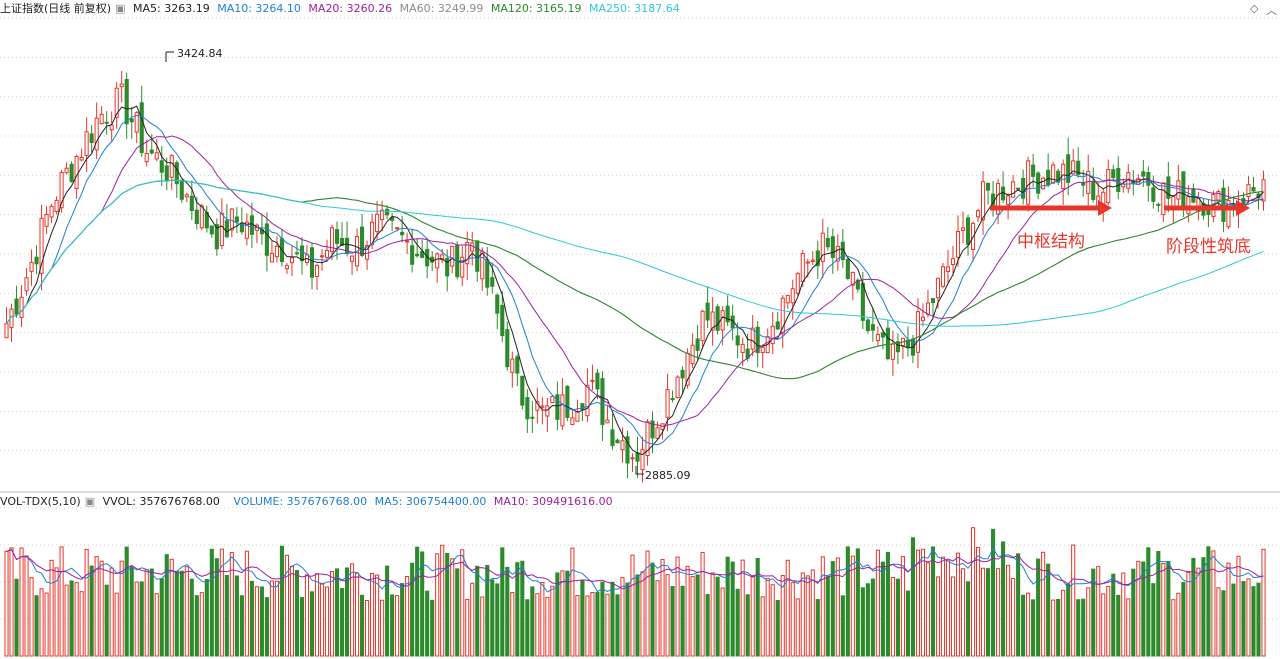  What do you see at coordinates (635, 570) in the screenshot?
I see `volume-ma5-line` at bounding box center [635, 570].